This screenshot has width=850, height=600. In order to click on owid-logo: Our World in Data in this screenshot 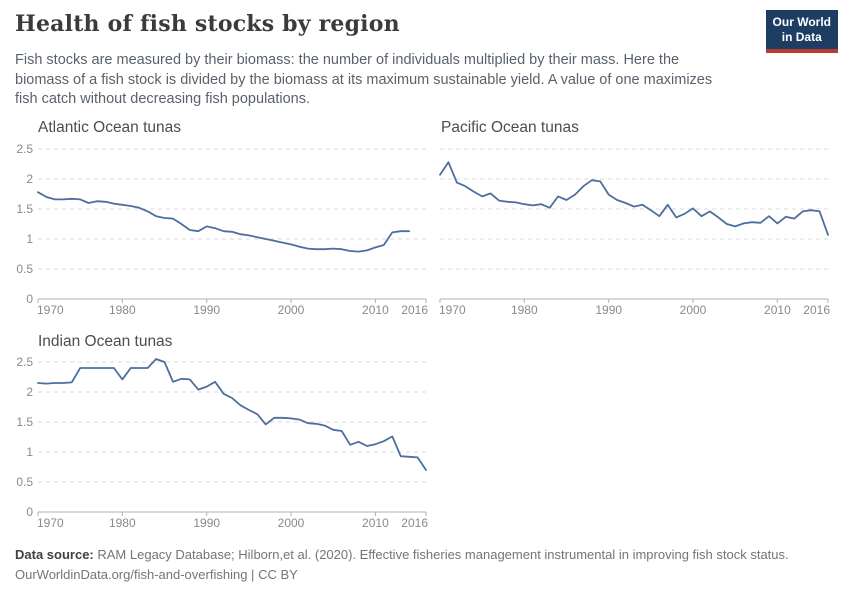, I will do `click(801, 31)`.